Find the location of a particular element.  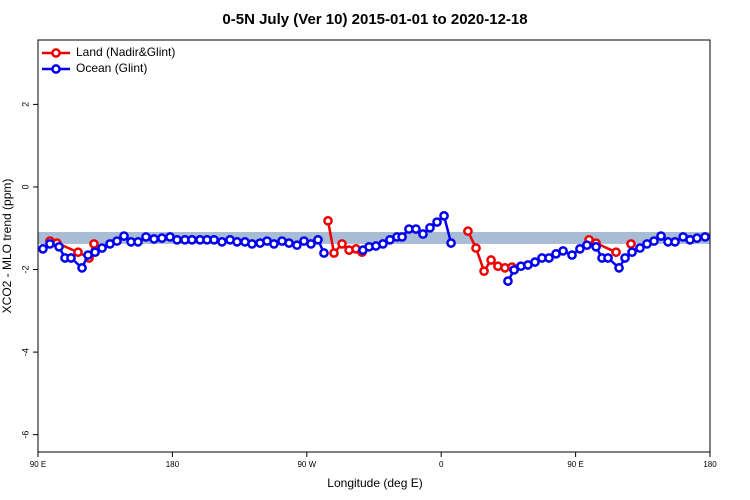

y-tick-label: 0 is located at coordinates (25, 186).